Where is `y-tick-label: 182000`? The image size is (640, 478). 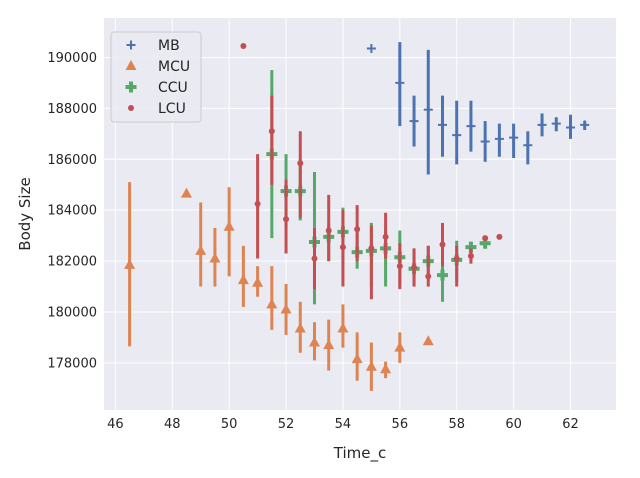 y-tick-label: 182000 is located at coordinates (72, 262).